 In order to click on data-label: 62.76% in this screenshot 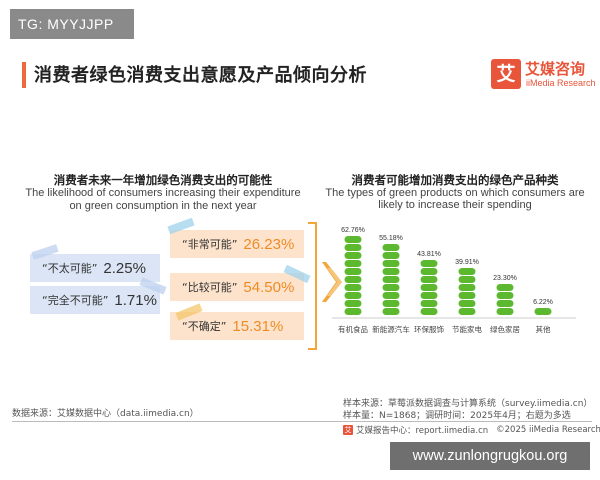, I will do `click(353, 230)`.